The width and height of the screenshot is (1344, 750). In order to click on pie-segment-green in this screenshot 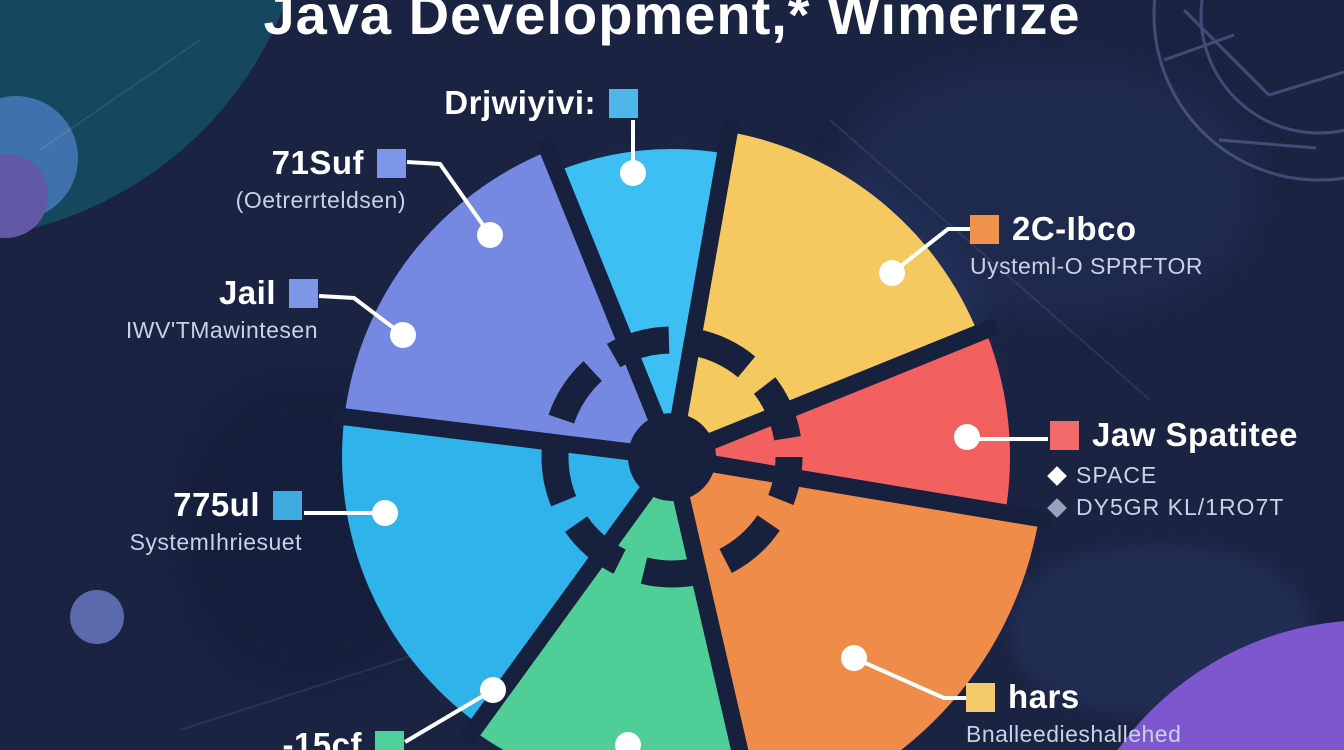, I will do `click(610, 603)`.